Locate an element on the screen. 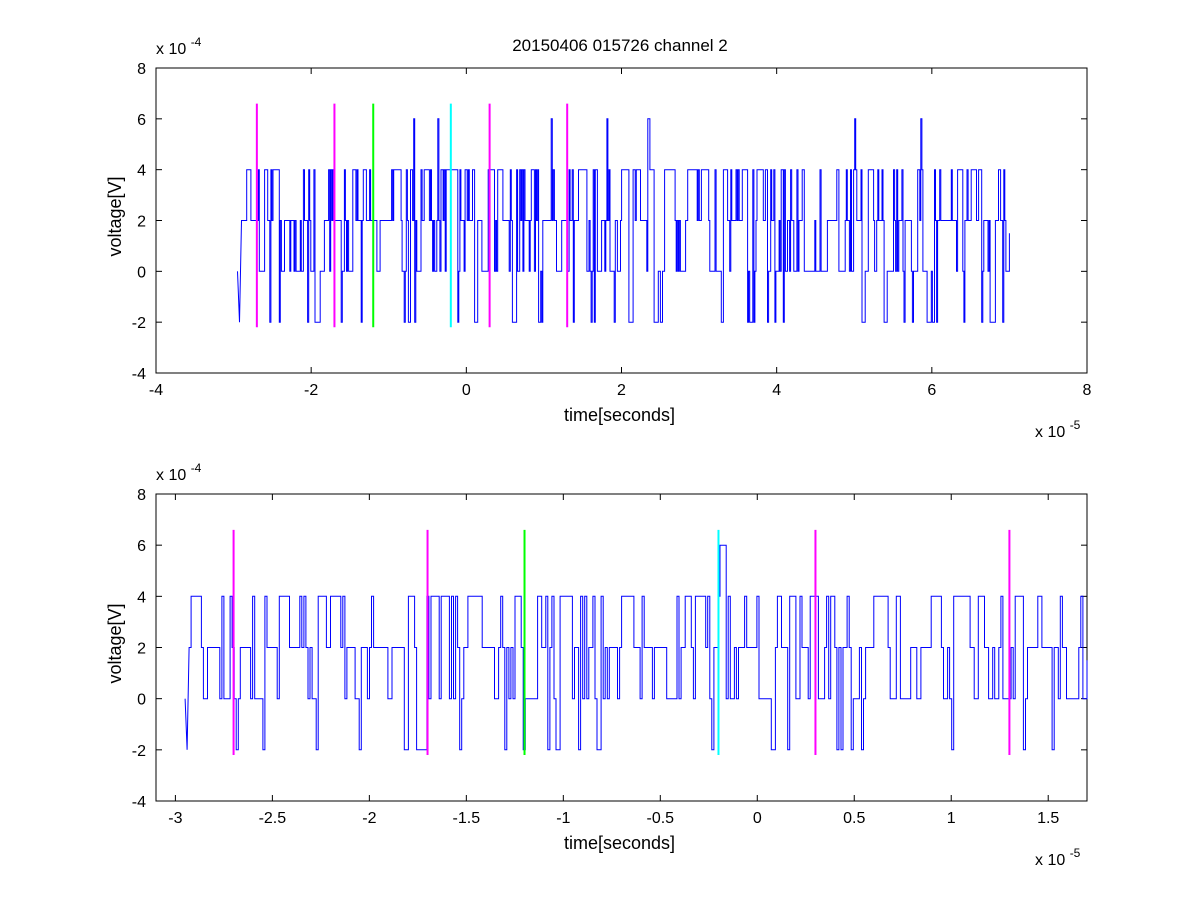 This screenshot has width=1200, height=900. signal-trace is located at coordinates (623, 220).